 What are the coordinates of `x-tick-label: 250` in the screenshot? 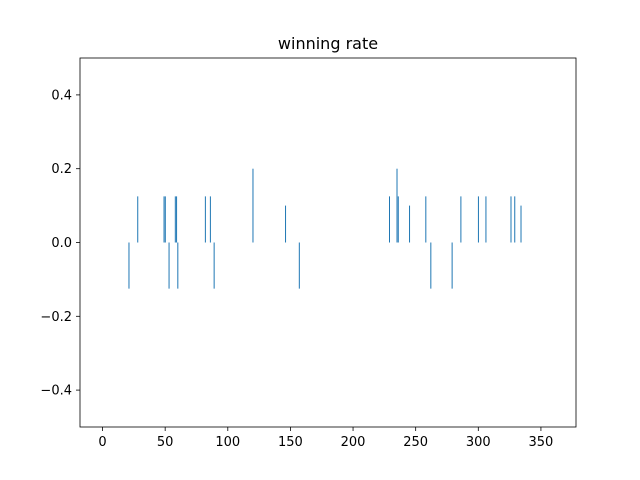 It's located at (415, 442).